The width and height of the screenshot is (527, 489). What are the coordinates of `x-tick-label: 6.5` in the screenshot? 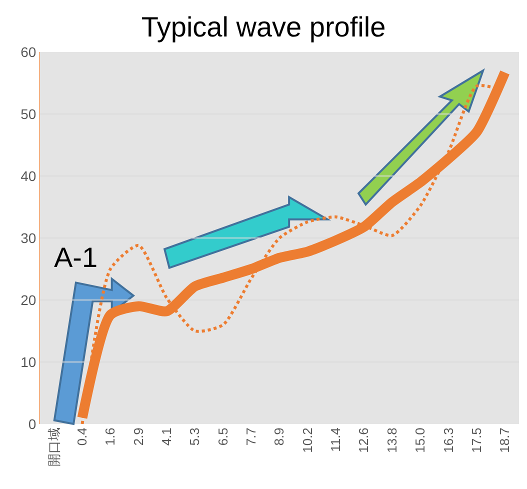 It's located at (222, 437).